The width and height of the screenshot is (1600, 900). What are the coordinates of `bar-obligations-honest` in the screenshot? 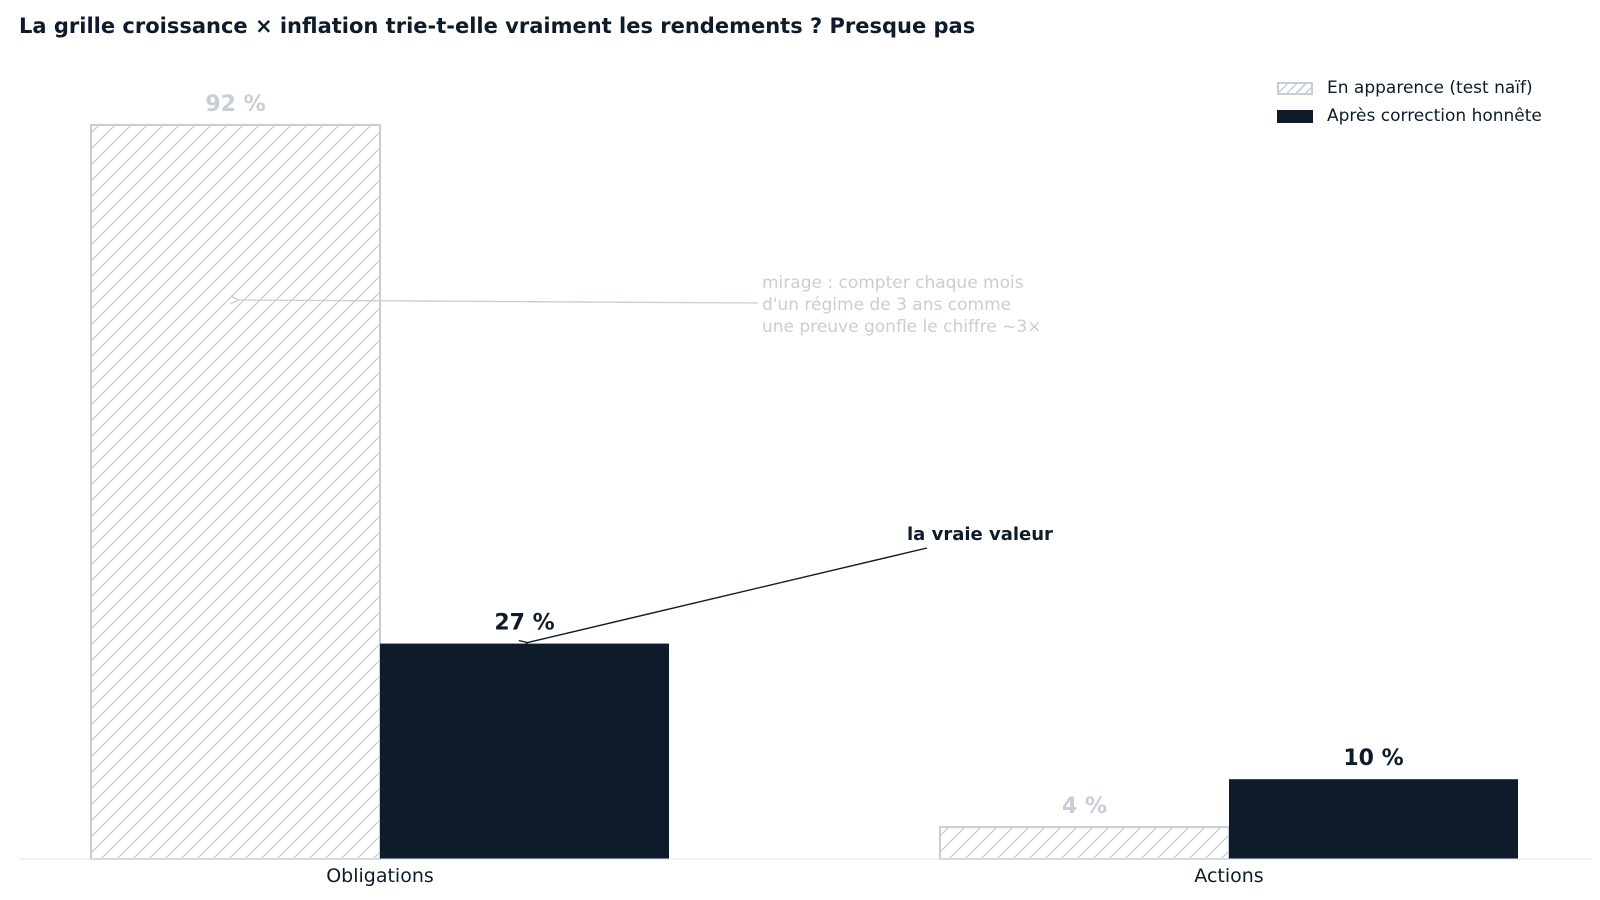 It's located at (524, 751).